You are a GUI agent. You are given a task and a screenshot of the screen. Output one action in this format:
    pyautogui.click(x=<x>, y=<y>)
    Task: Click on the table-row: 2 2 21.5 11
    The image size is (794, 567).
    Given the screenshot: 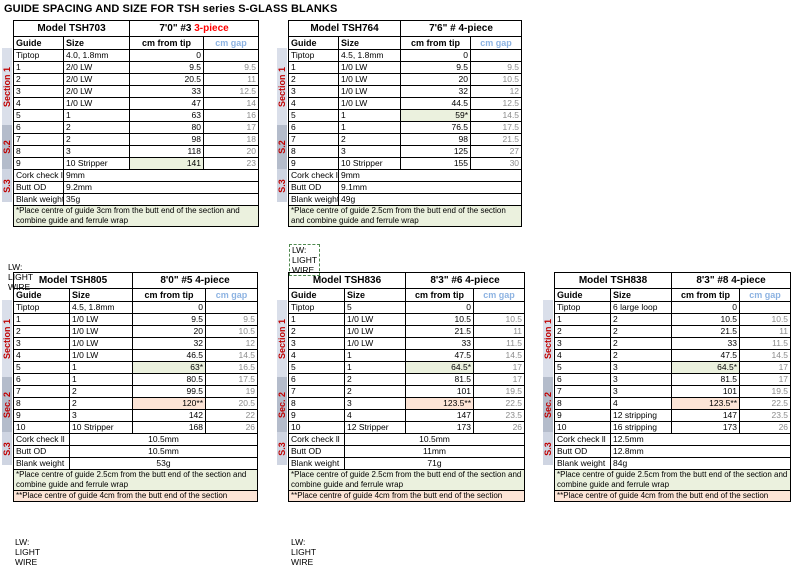 What is the action you would take?
    pyautogui.click(x=673, y=331)
    